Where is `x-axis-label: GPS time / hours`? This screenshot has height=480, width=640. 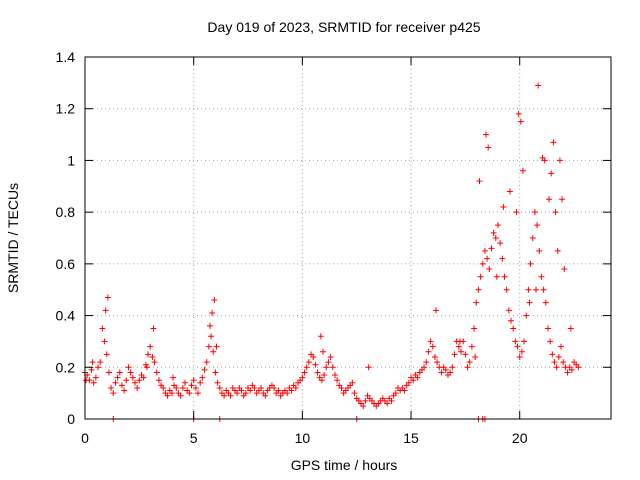 x-axis-label: GPS time / hours is located at coordinates (344, 465).